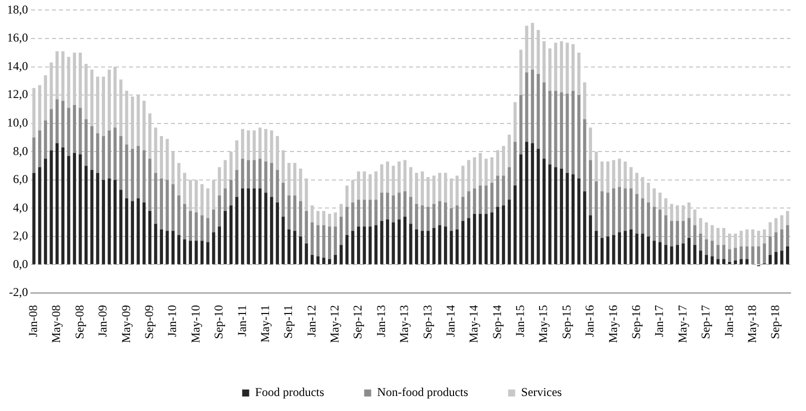  I want to click on y-tick-label: 0,0, so click(20, 263).